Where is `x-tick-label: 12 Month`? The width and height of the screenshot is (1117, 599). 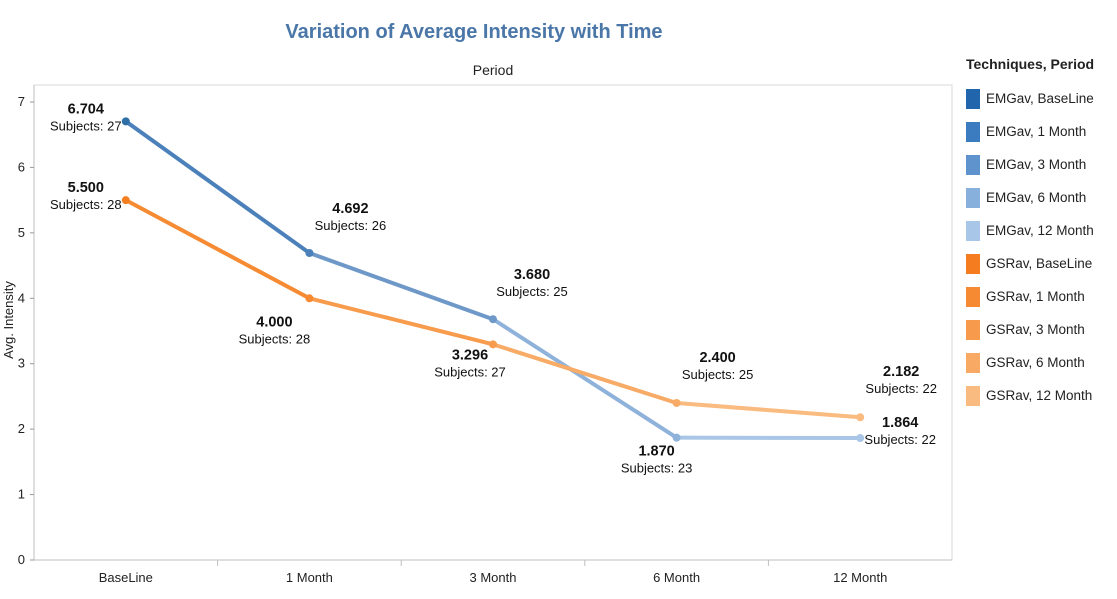
x-tick-label: 12 Month is located at coordinates (860, 577).